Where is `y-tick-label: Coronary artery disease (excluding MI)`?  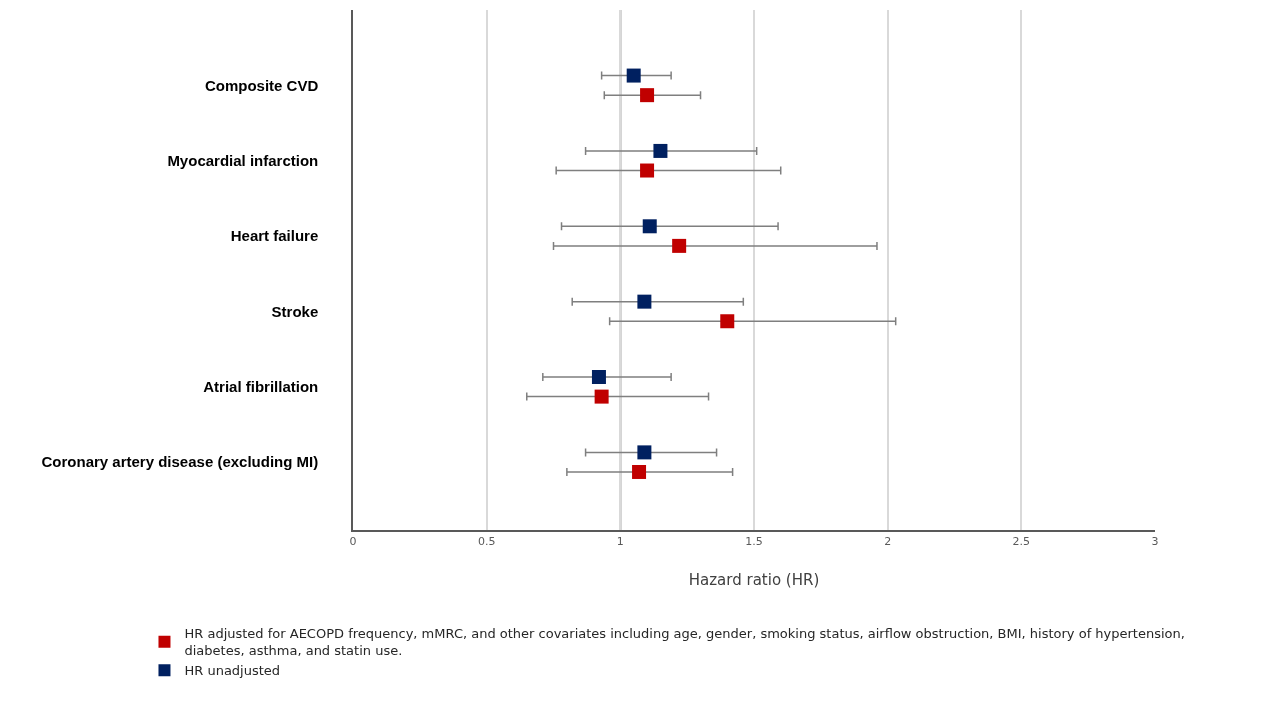
y-tick-label: Coronary artery disease (excluding MI) is located at coordinates (180, 462).